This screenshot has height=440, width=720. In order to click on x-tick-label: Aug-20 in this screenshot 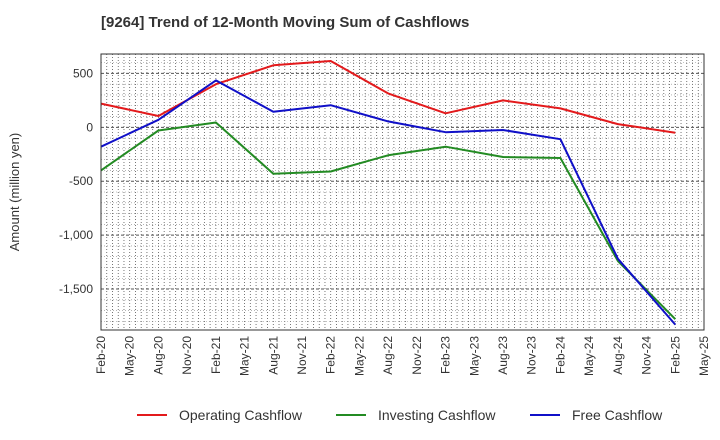, I will do `click(158, 355)`.